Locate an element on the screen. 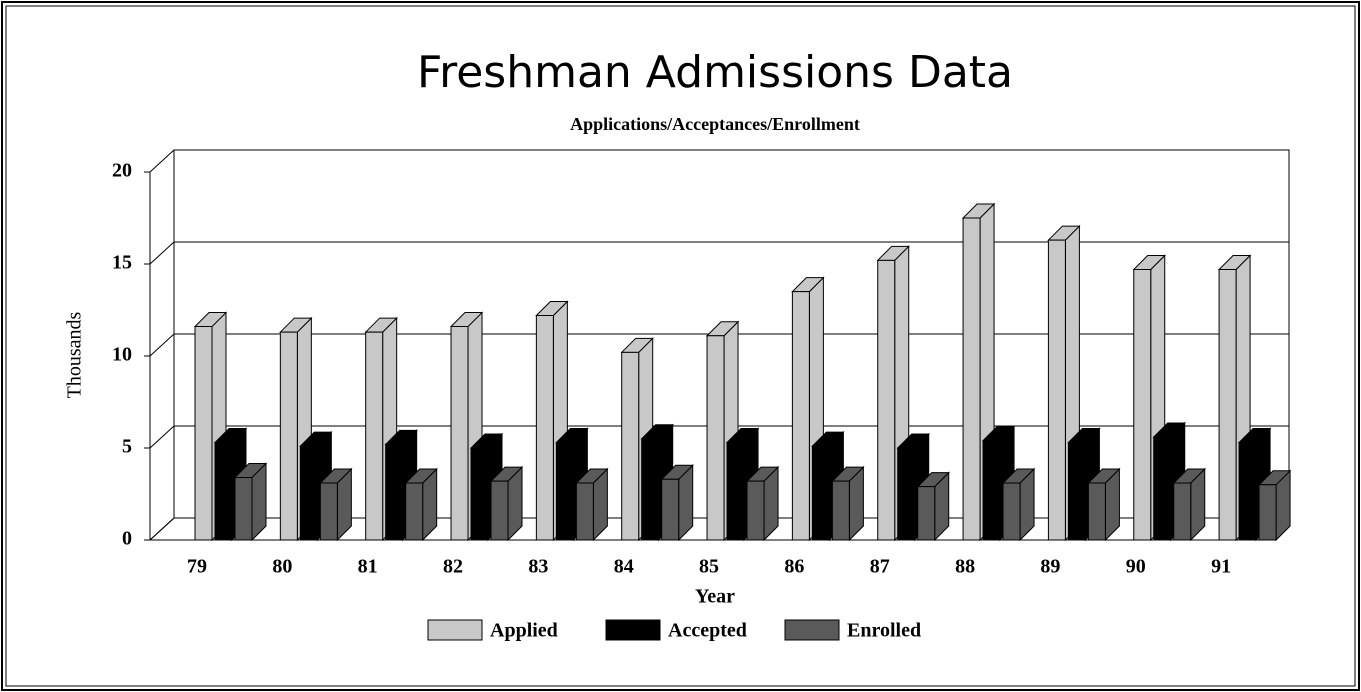 Image resolution: width=1361 pixels, height=692 pixels. x-tick-label: 81 is located at coordinates (368, 567).